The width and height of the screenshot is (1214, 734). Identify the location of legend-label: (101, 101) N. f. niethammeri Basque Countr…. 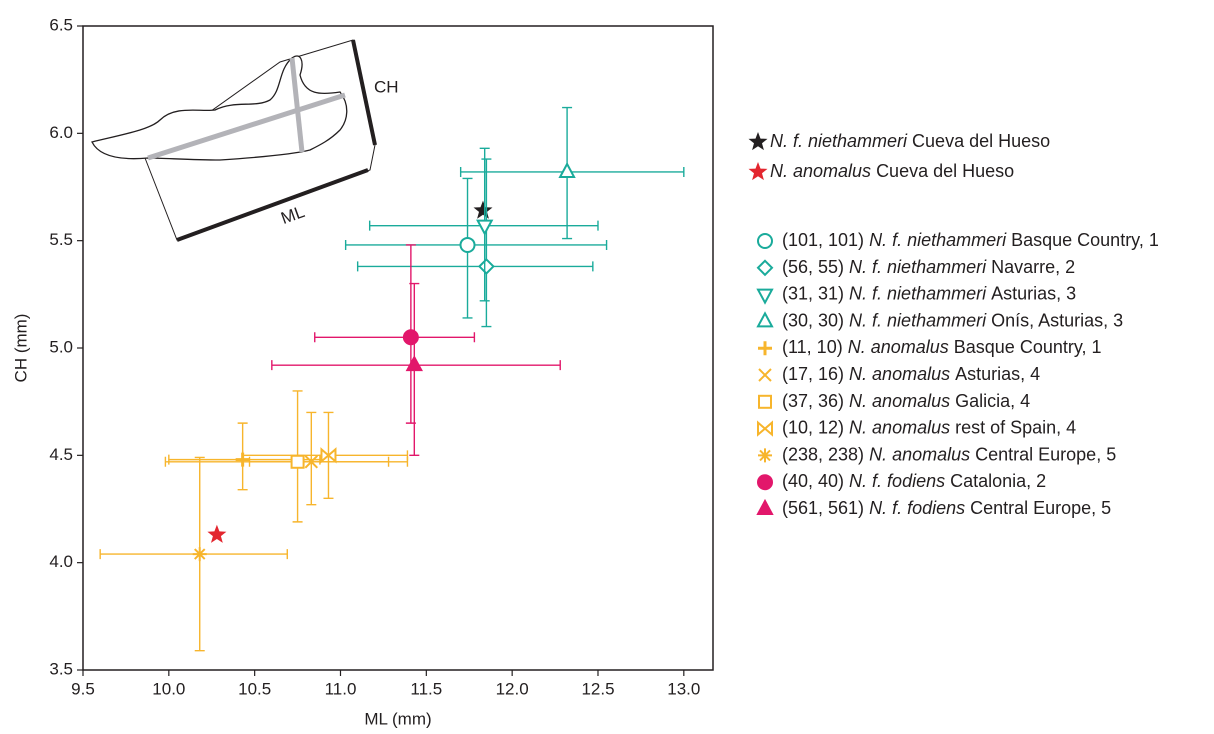
(970, 240).